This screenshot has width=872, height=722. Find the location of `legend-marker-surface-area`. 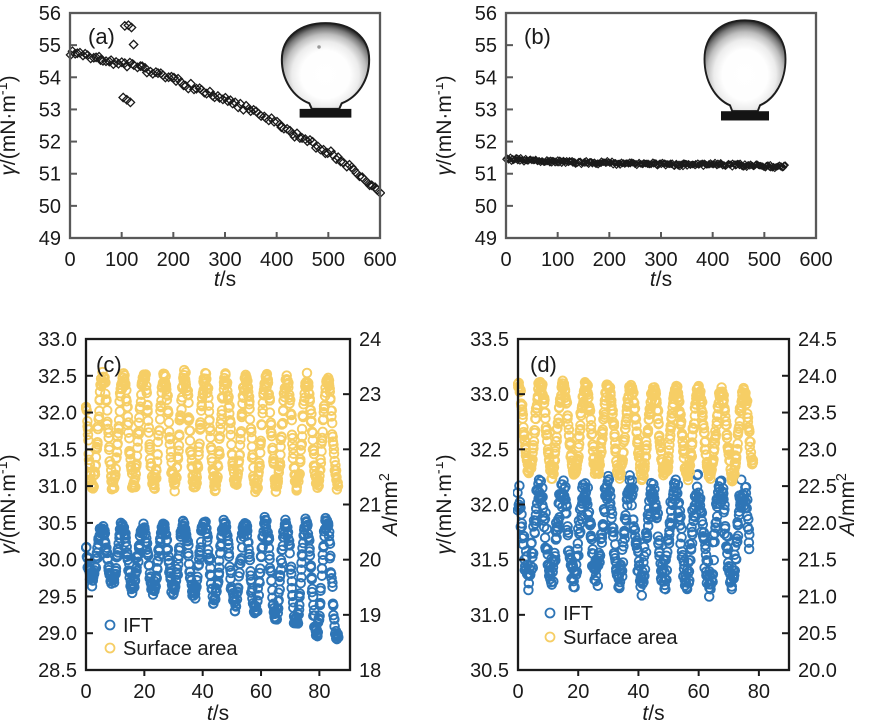

legend-marker-surface-area is located at coordinates (110, 648).